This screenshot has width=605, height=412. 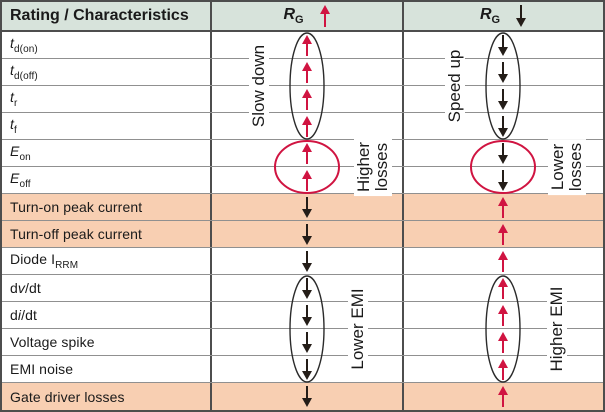 What do you see at coordinates (567, 167) in the screenshot?
I see `lower-losses-label: Lower losses` at bounding box center [567, 167].